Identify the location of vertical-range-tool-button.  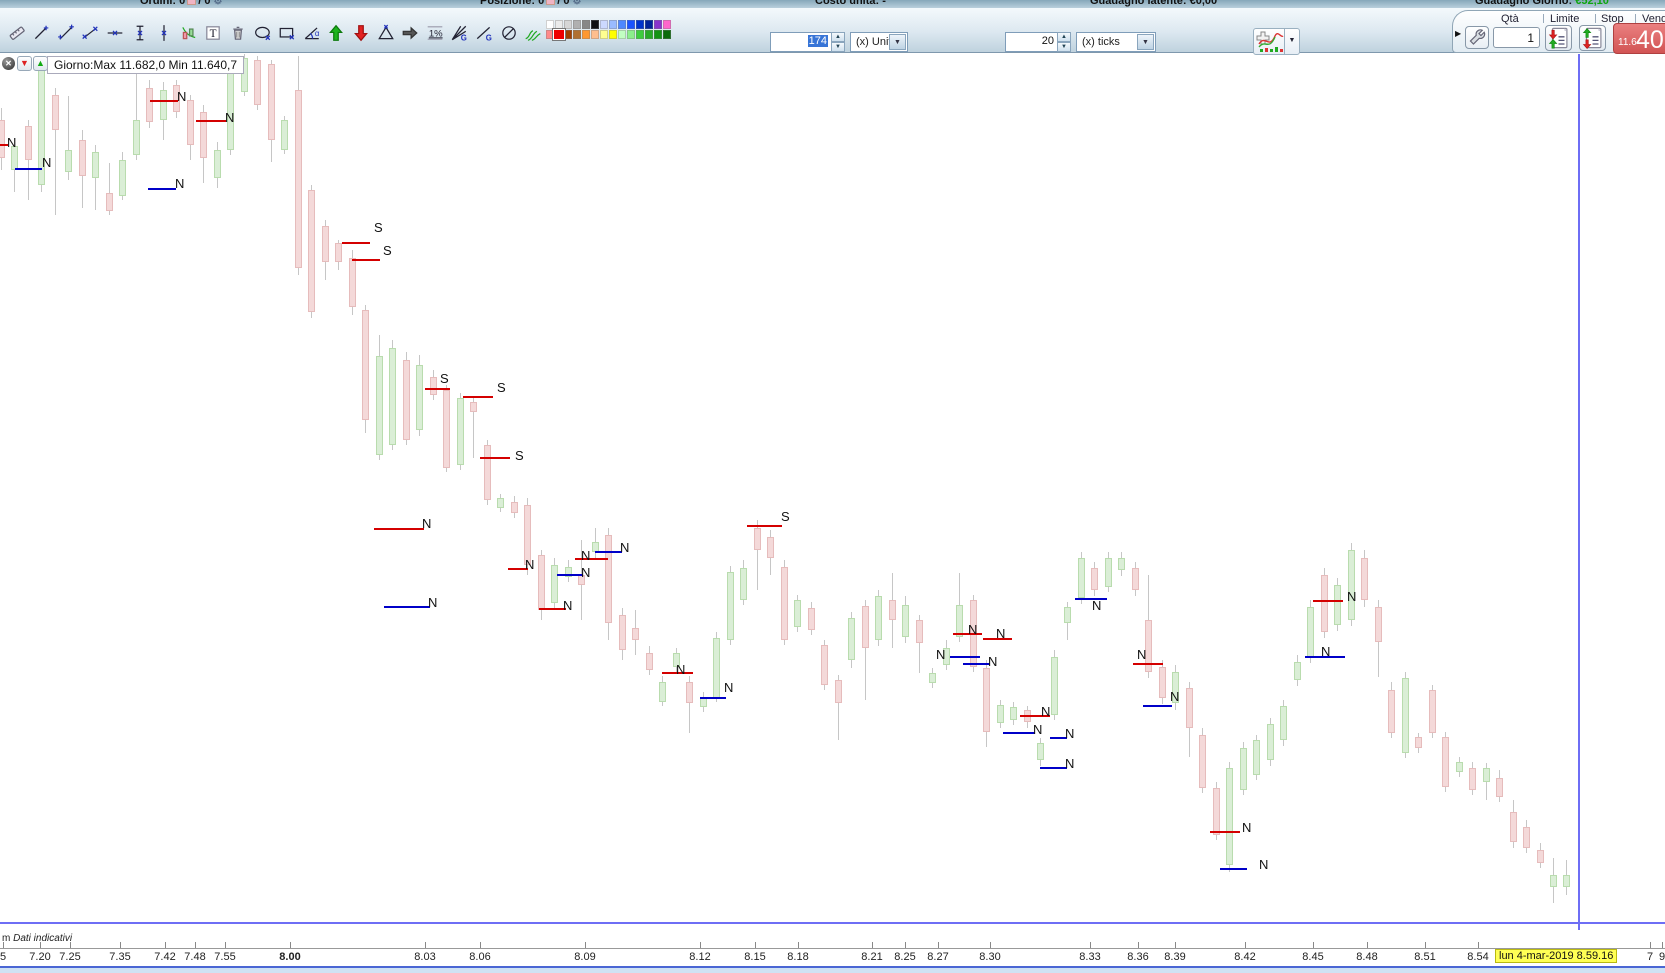
(139, 33).